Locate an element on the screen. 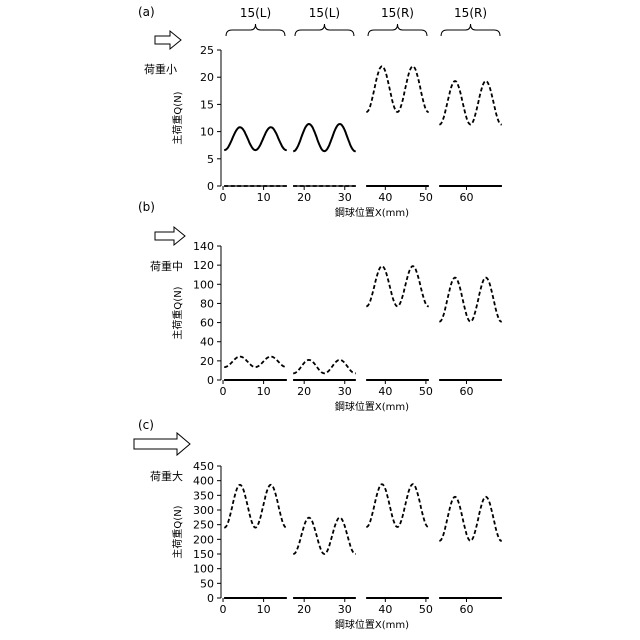  y-tick-label: 400 is located at coordinates (203, 481).